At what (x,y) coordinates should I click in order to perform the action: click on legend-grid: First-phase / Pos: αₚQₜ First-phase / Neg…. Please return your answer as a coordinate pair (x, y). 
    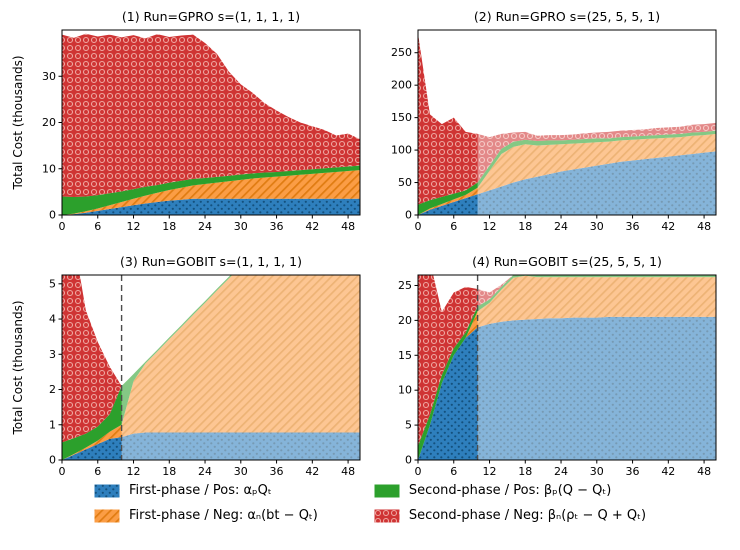
    Looking at the image, I should click on (370, 503).